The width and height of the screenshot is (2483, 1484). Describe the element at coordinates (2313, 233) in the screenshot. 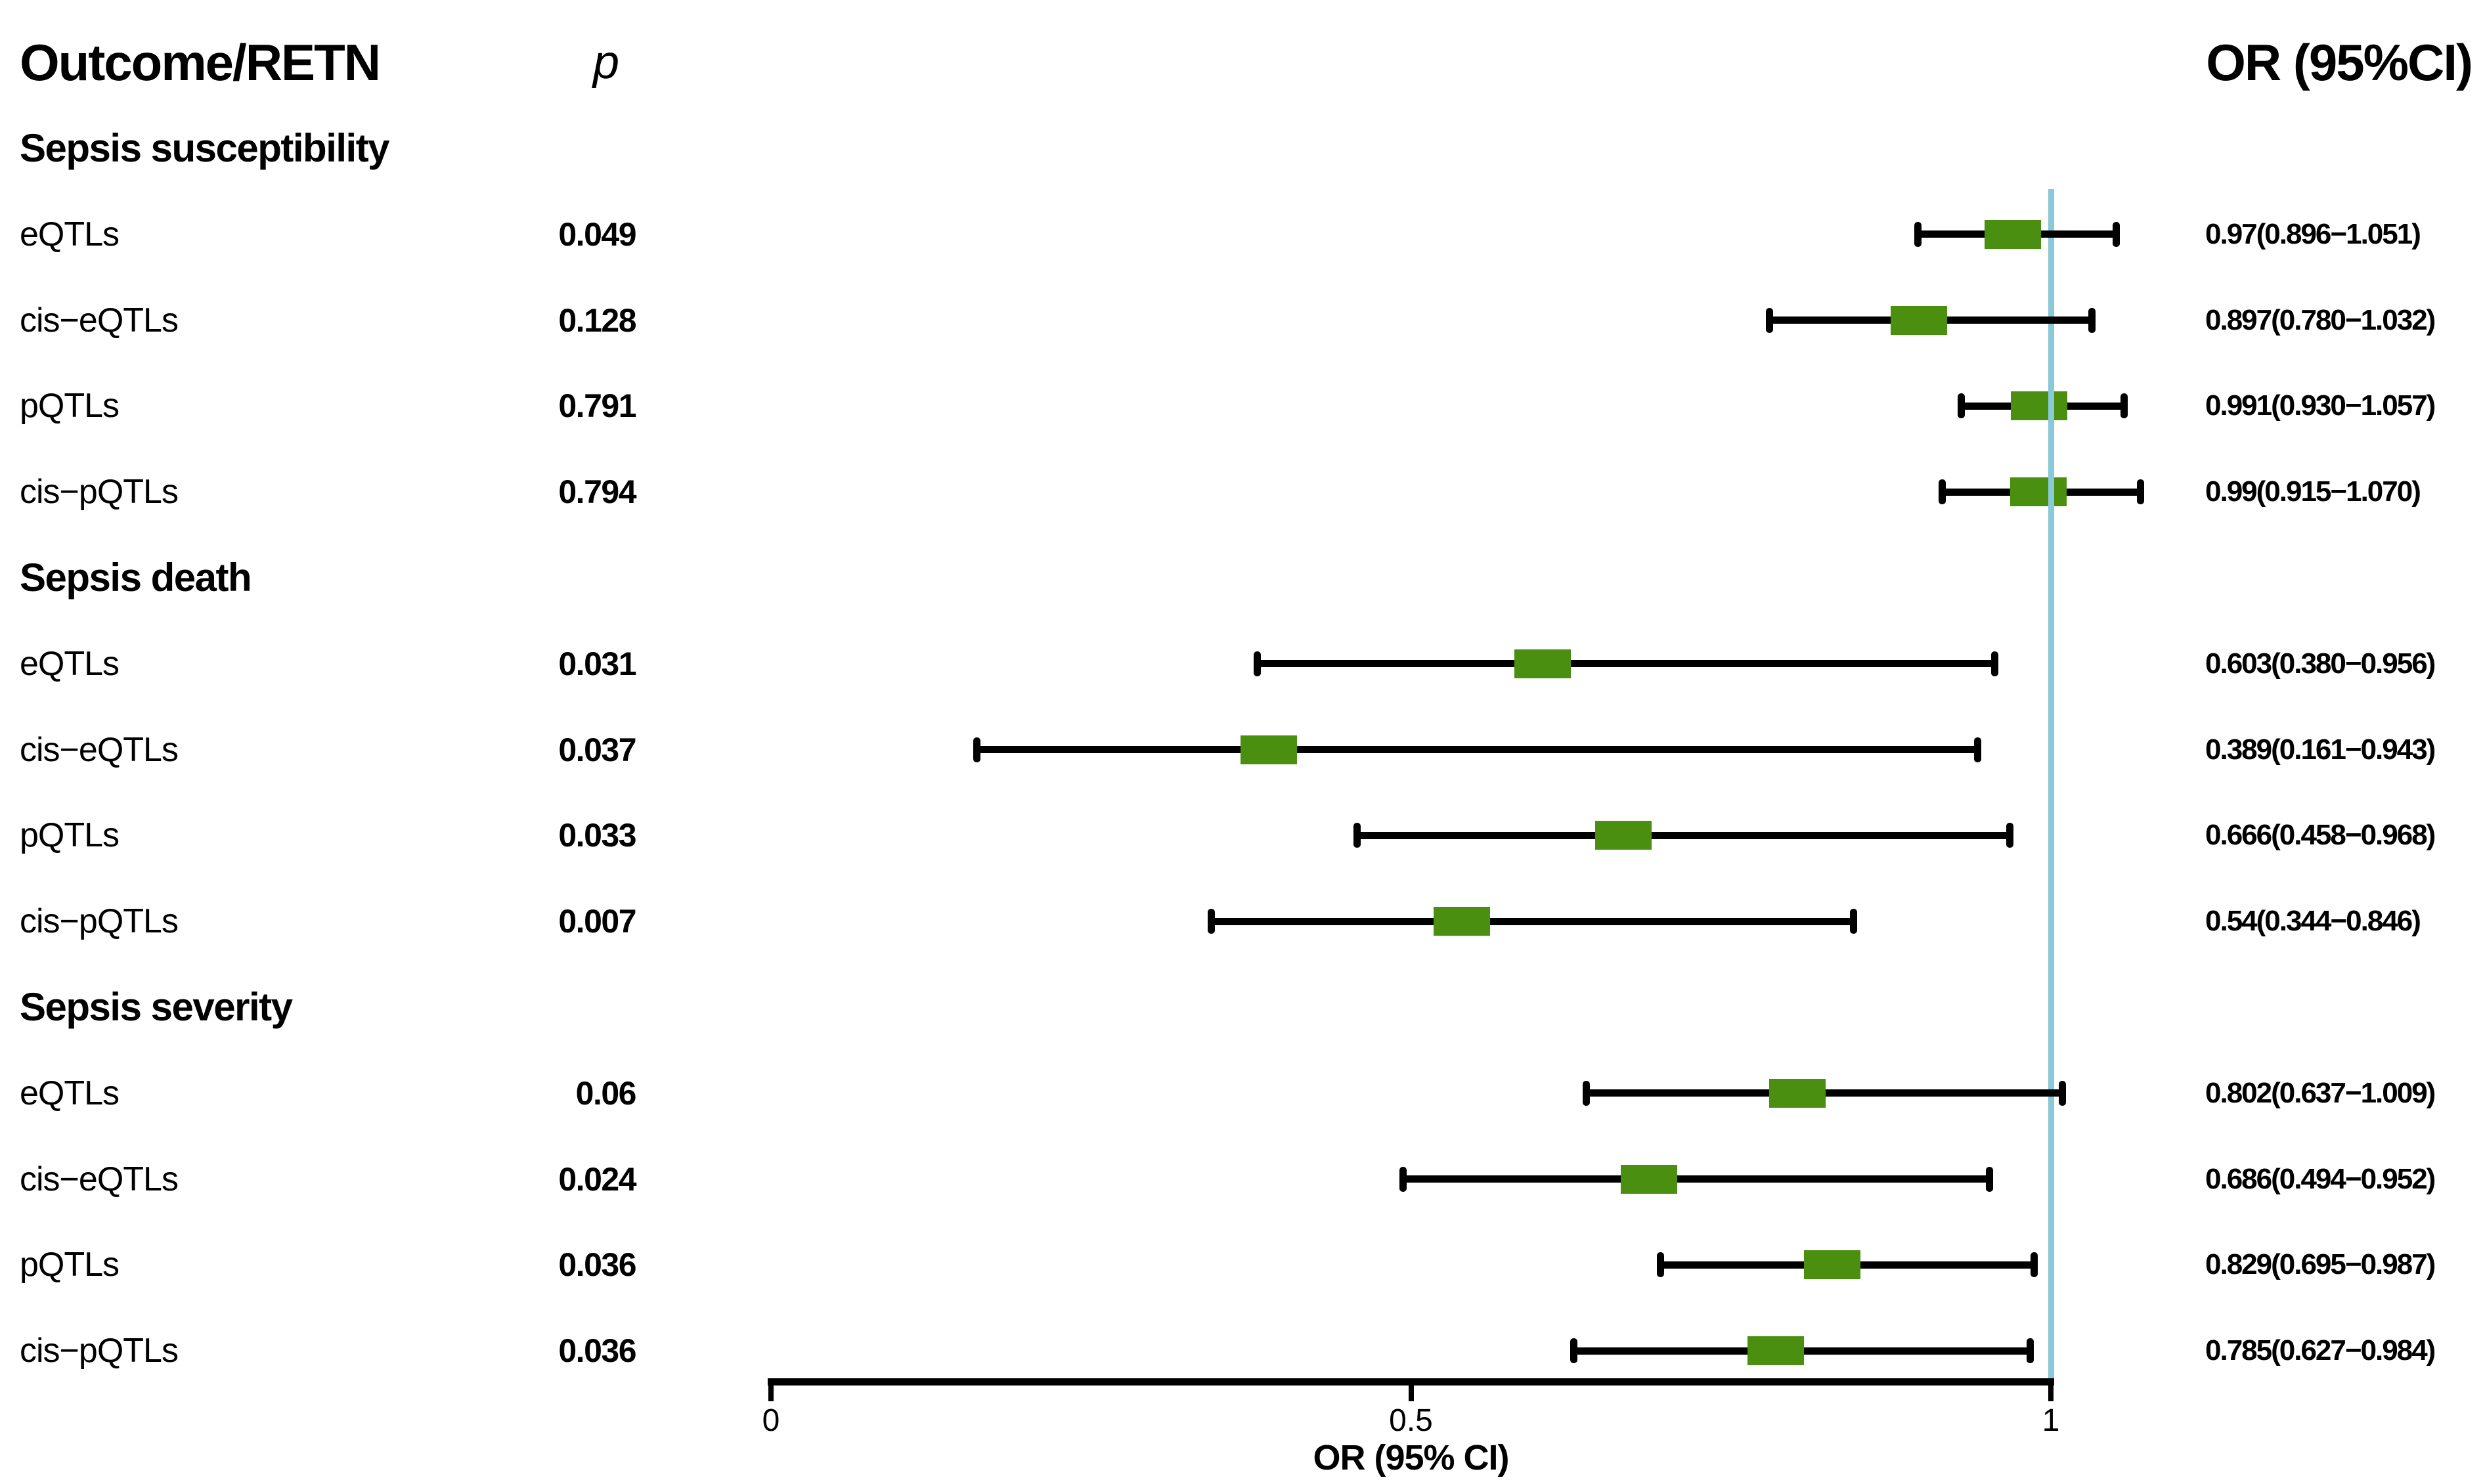

I see `or-ci-text: 0.97(0.896−1.051)` at that location.